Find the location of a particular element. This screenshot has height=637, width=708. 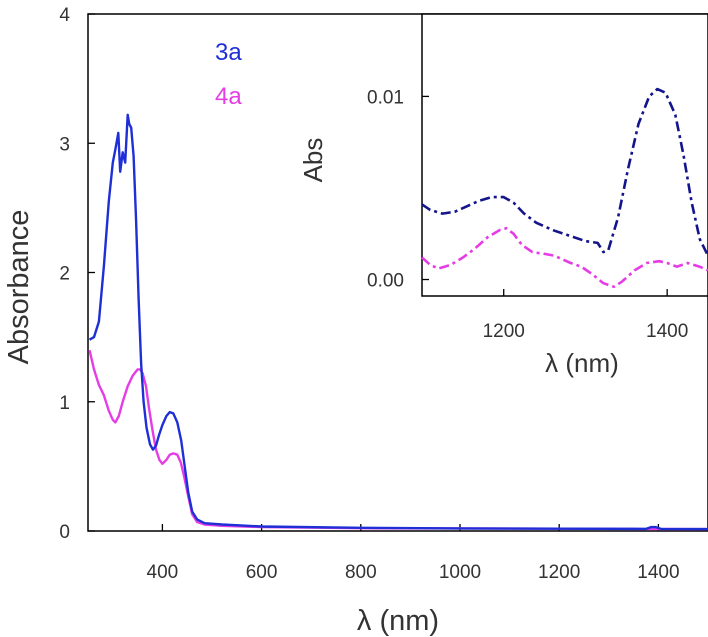

main-x-tick-label-1400: 1400 is located at coordinates (658, 572).